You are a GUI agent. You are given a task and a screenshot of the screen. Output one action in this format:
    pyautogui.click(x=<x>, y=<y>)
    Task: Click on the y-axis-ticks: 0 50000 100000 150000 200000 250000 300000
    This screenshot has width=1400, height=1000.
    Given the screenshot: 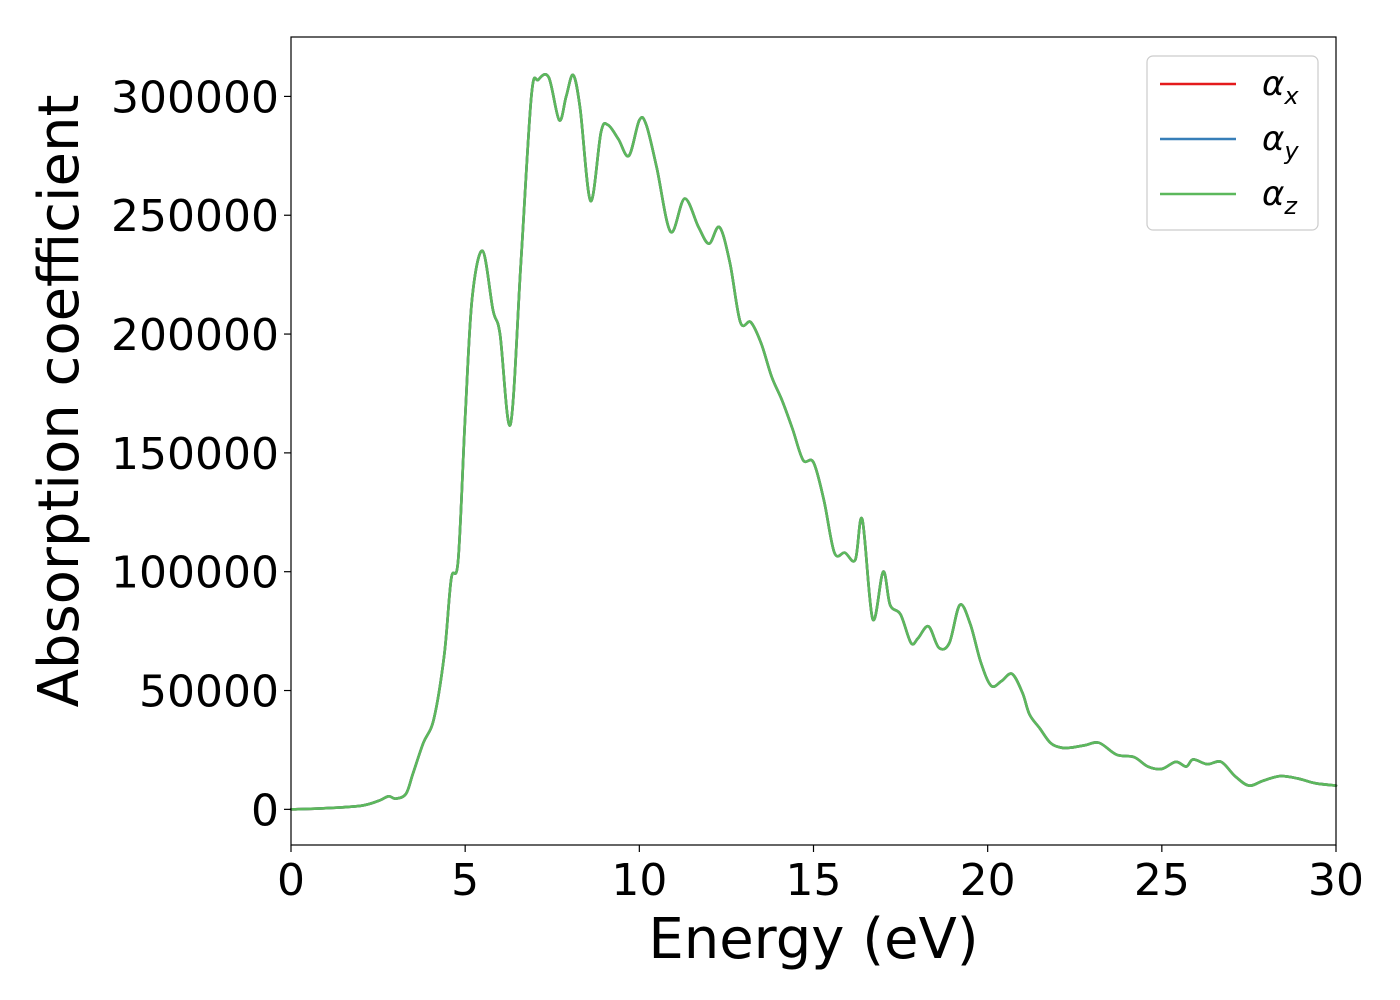 What is the action you would take?
    pyautogui.click(x=201, y=454)
    